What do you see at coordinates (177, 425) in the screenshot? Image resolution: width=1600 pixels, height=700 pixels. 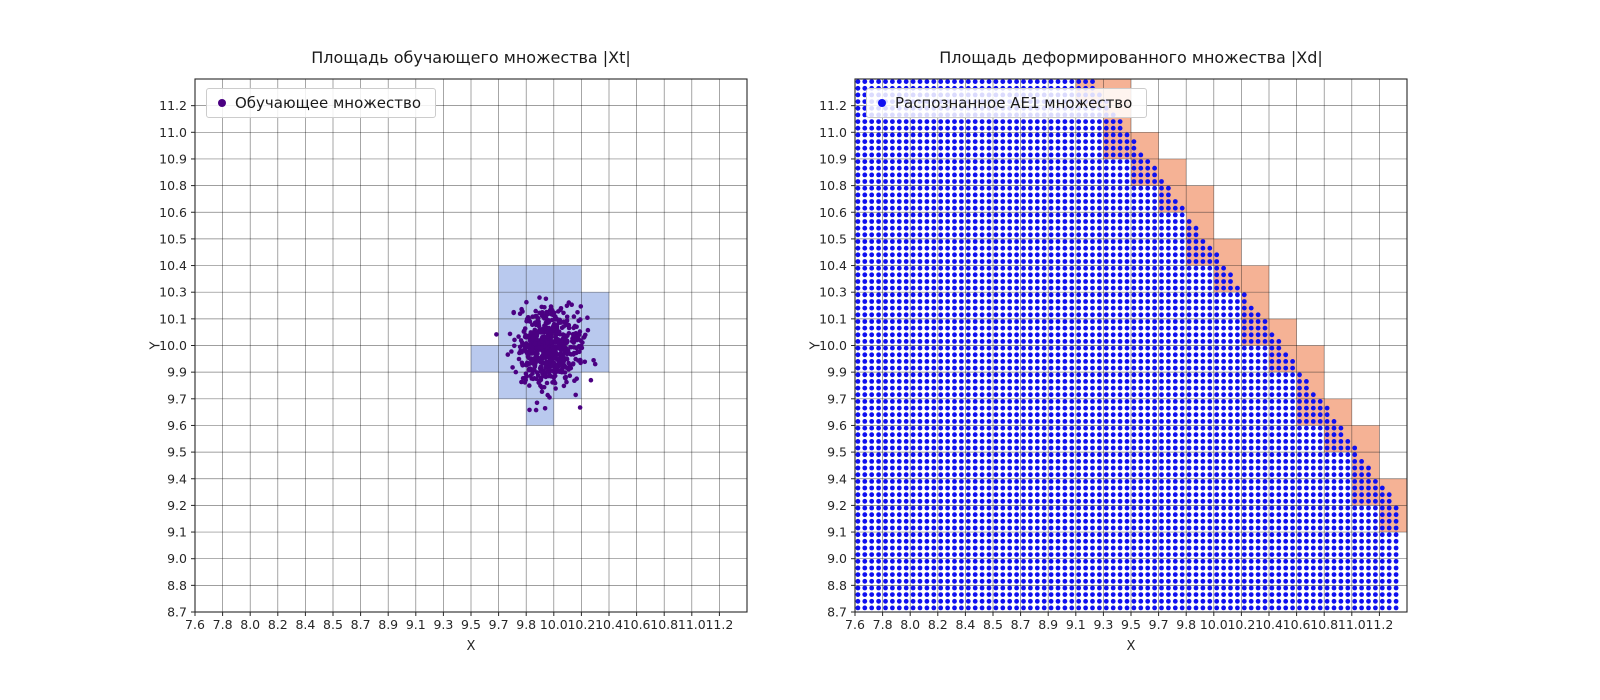 I see `svg-text: 9.6` at bounding box center [177, 425].